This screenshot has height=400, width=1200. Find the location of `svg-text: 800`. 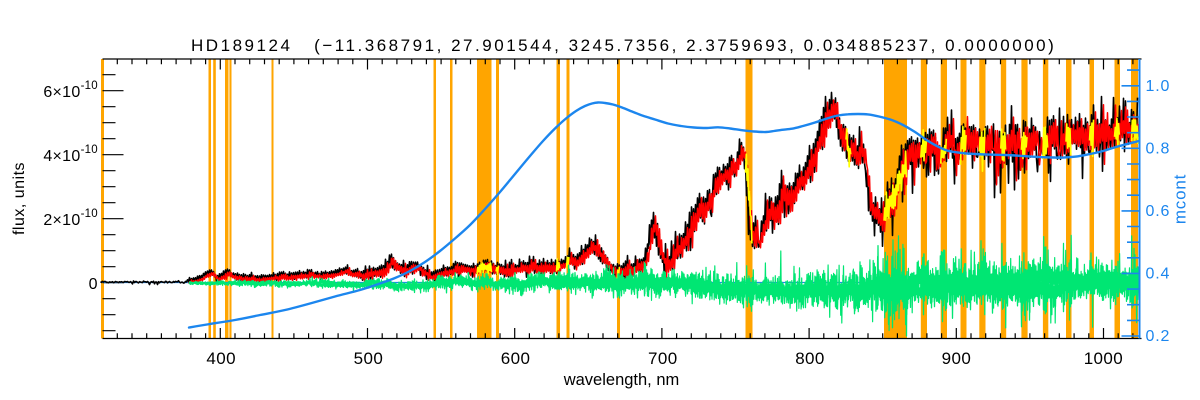

svg-text: 800 is located at coordinates (810, 358).